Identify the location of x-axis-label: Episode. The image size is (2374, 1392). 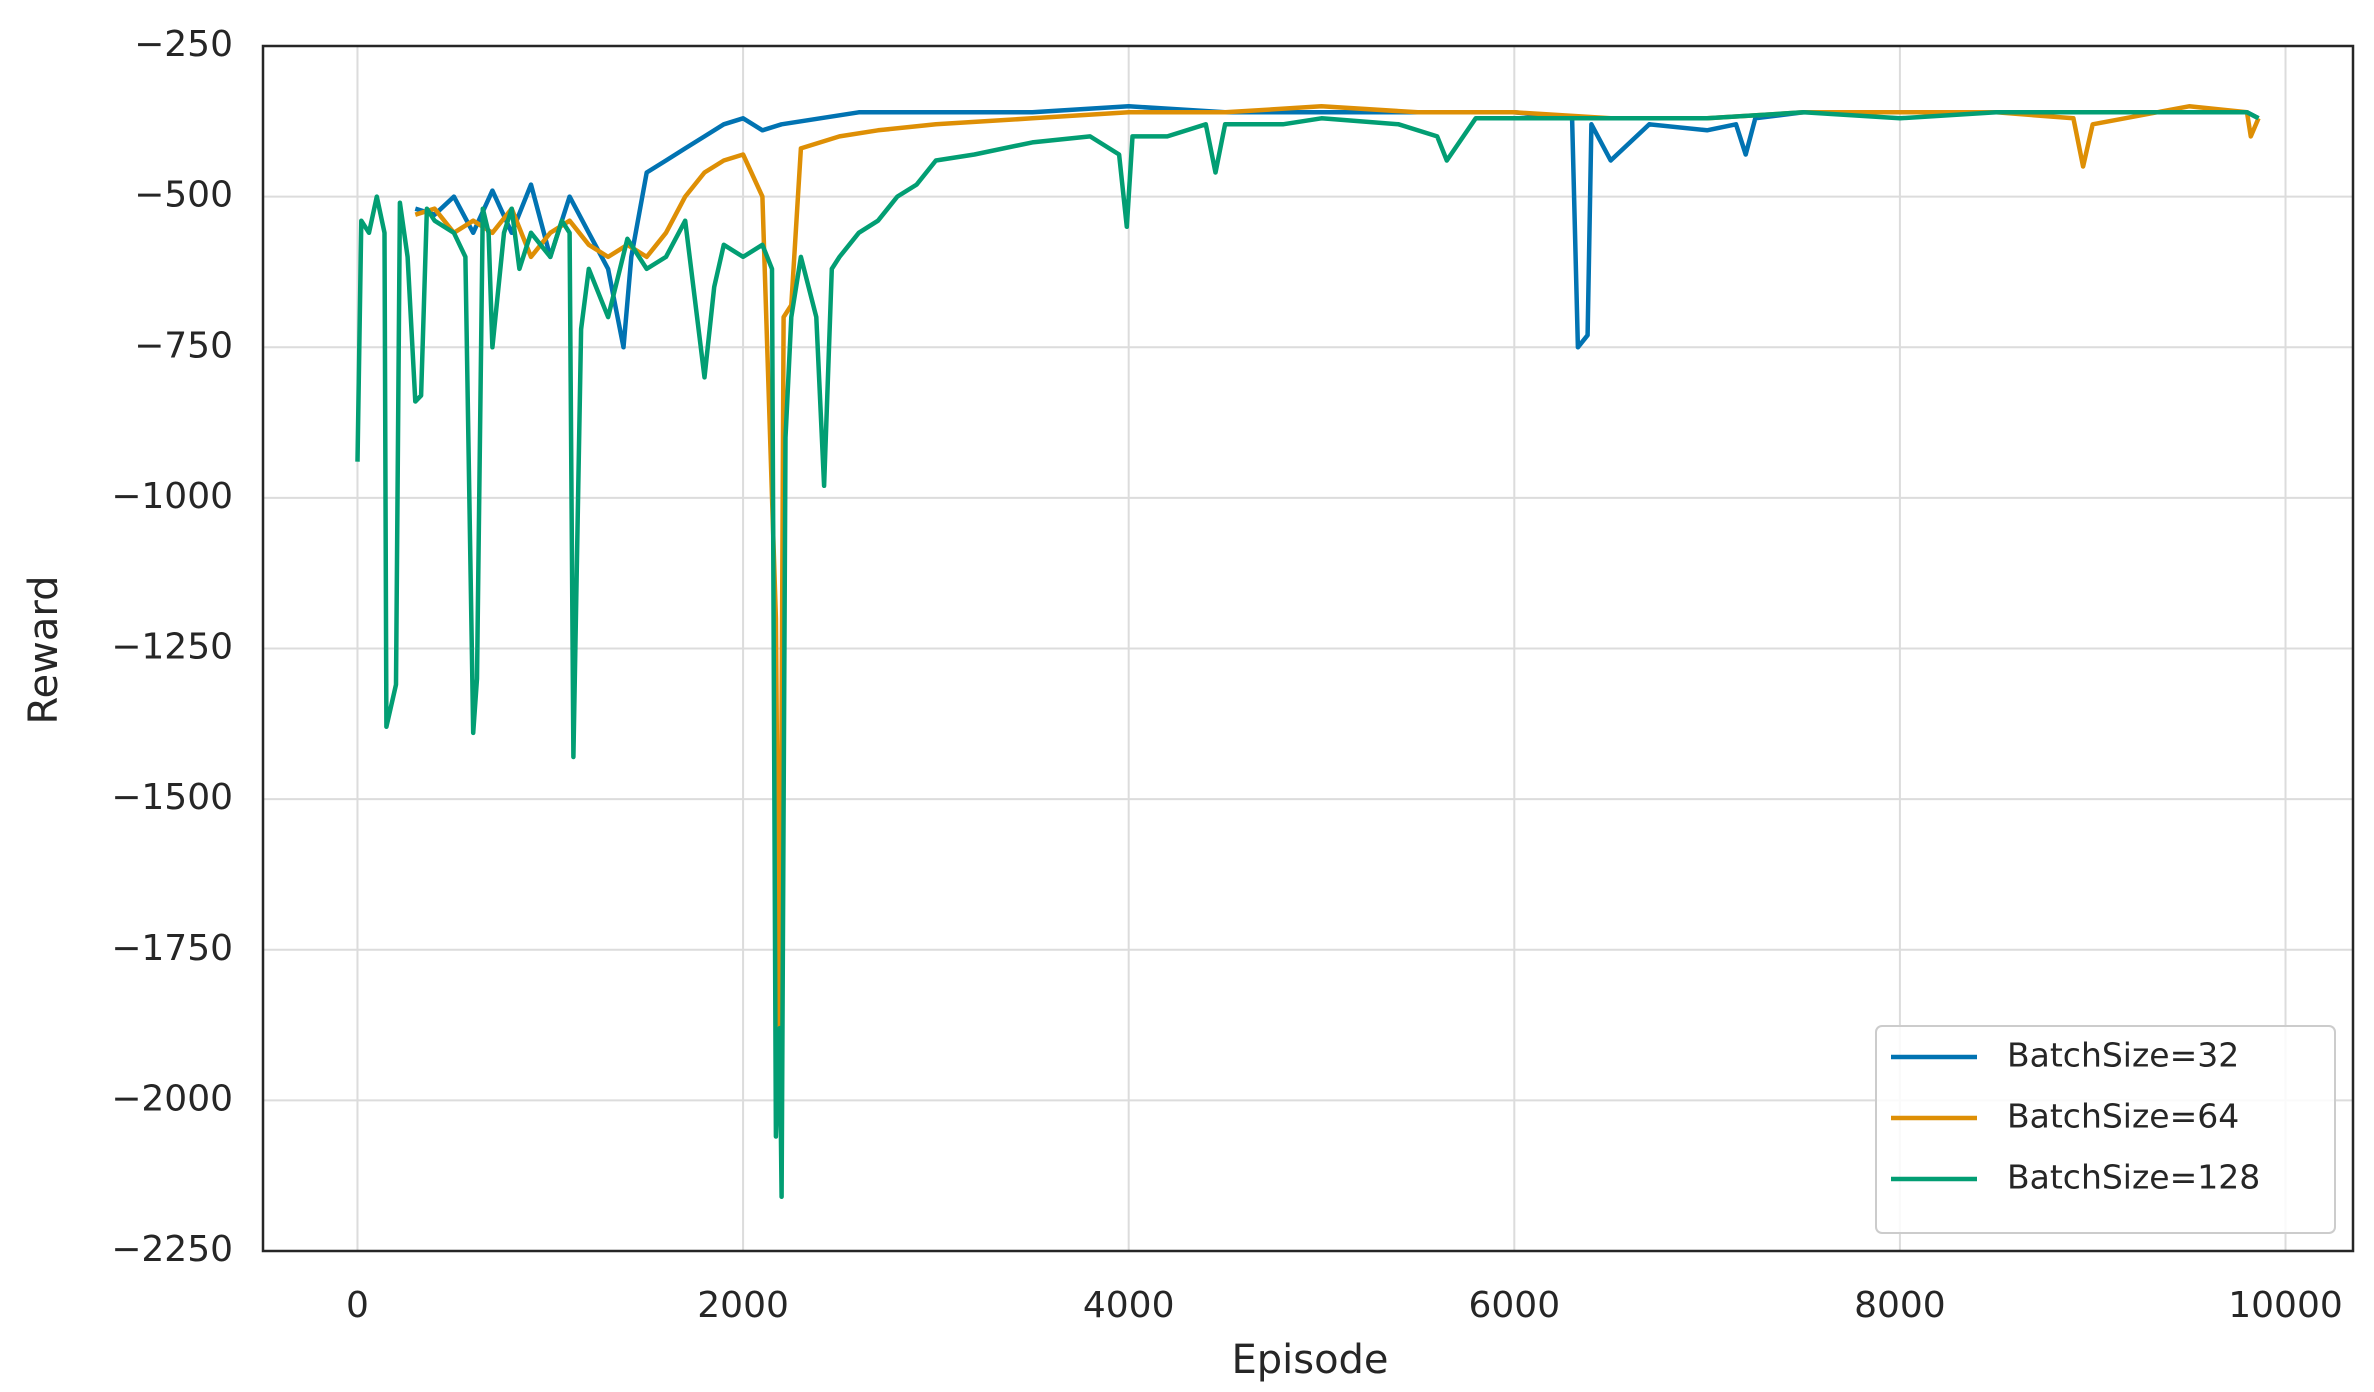
(1309, 1360).